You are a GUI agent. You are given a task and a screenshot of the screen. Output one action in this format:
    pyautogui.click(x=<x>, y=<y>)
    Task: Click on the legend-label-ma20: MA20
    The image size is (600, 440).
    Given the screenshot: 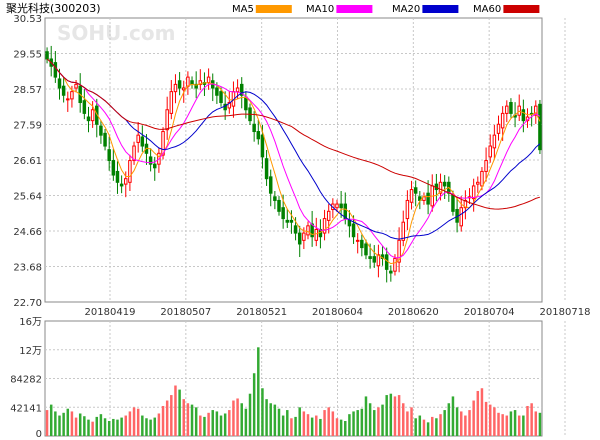 What is the action you would take?
    pyautogui.click(x=406, y=9)
    